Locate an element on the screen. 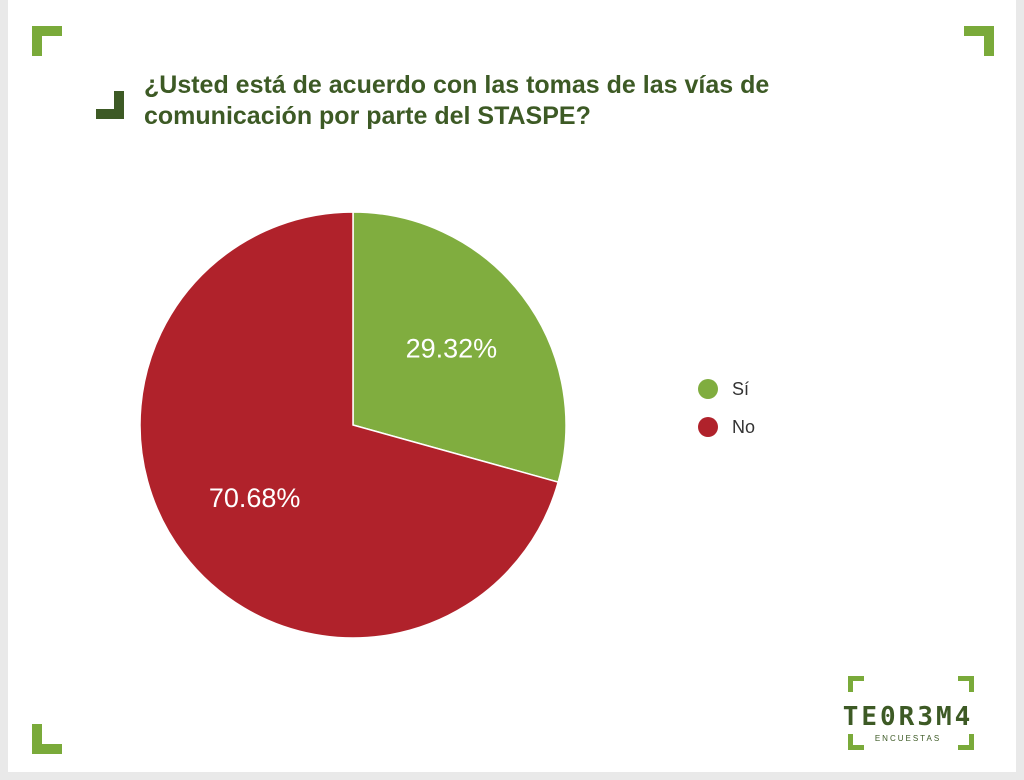 The image size is (1024, 780). logo-wordmark: TE0R3M4 is located at coordinates (908, 717).